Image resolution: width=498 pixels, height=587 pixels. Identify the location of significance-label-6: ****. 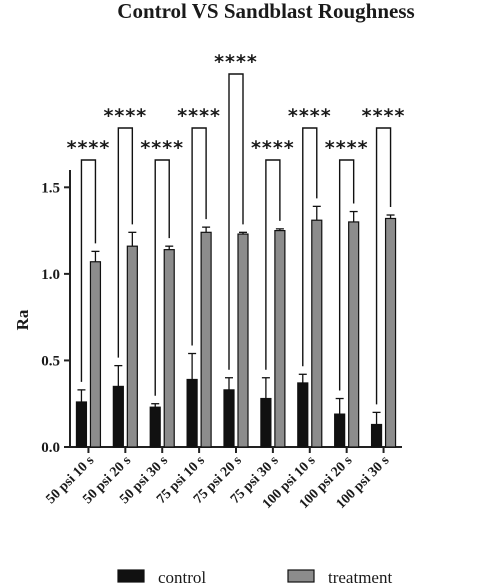
(310, 116).